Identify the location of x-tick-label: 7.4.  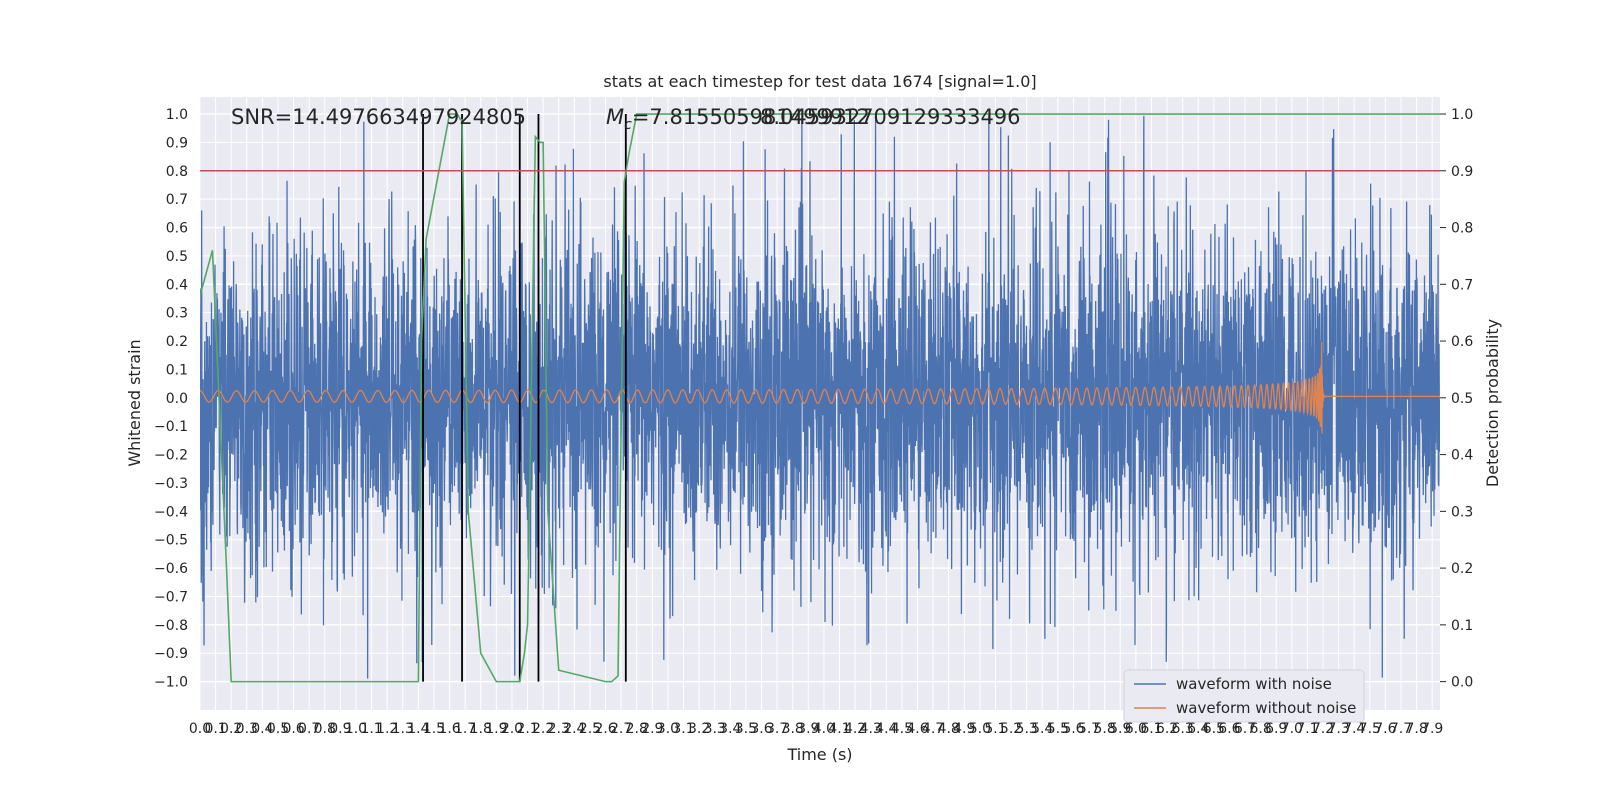
(1354, 729).